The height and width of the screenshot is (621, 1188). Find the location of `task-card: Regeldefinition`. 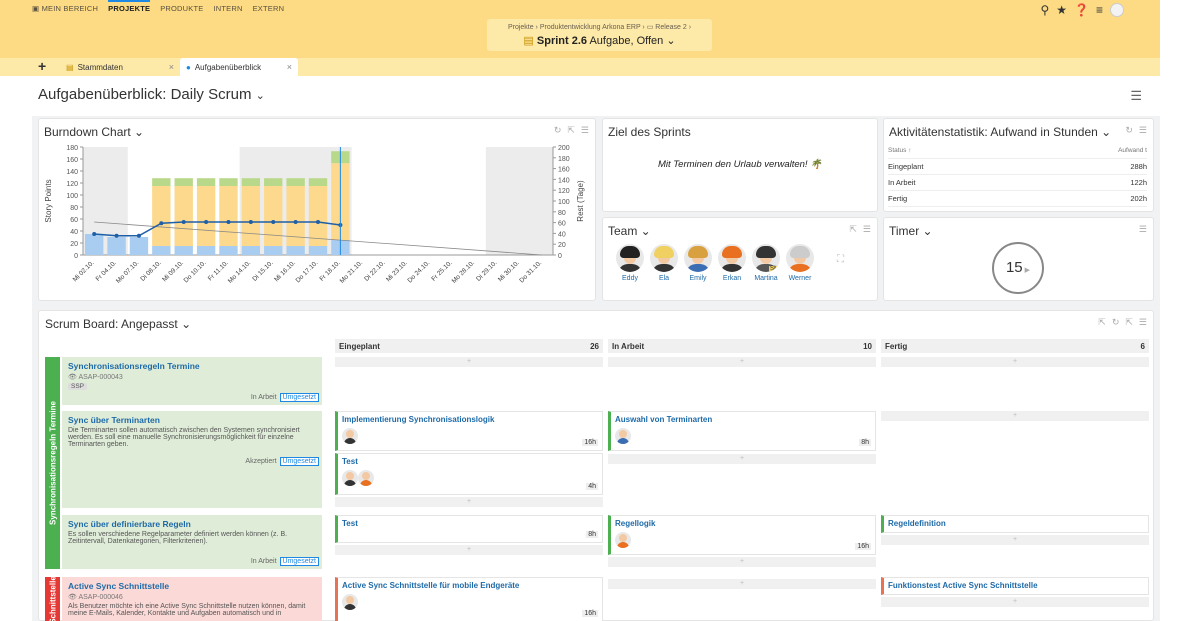

task-card: Regeldefinition is located at coordinates (1015, 524).